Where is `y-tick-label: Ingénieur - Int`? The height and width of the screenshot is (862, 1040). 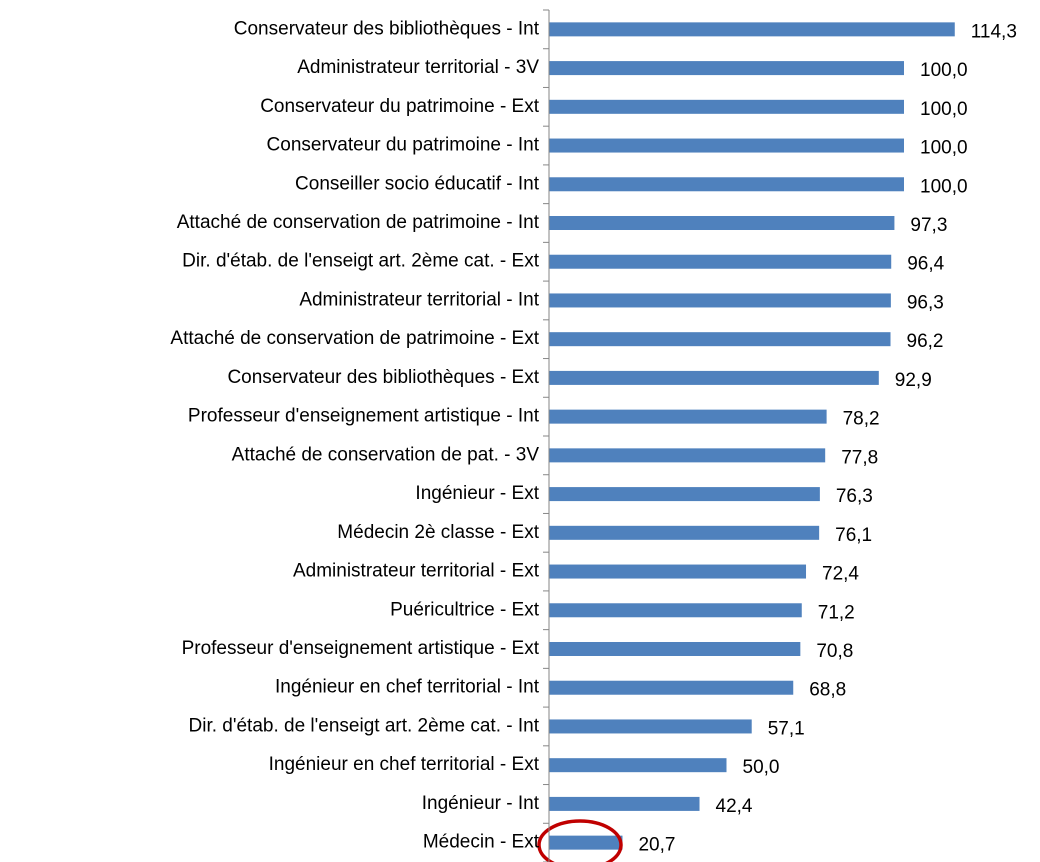
y-tick-label: Ingénieur - Int is located at coordinates (481, 803).